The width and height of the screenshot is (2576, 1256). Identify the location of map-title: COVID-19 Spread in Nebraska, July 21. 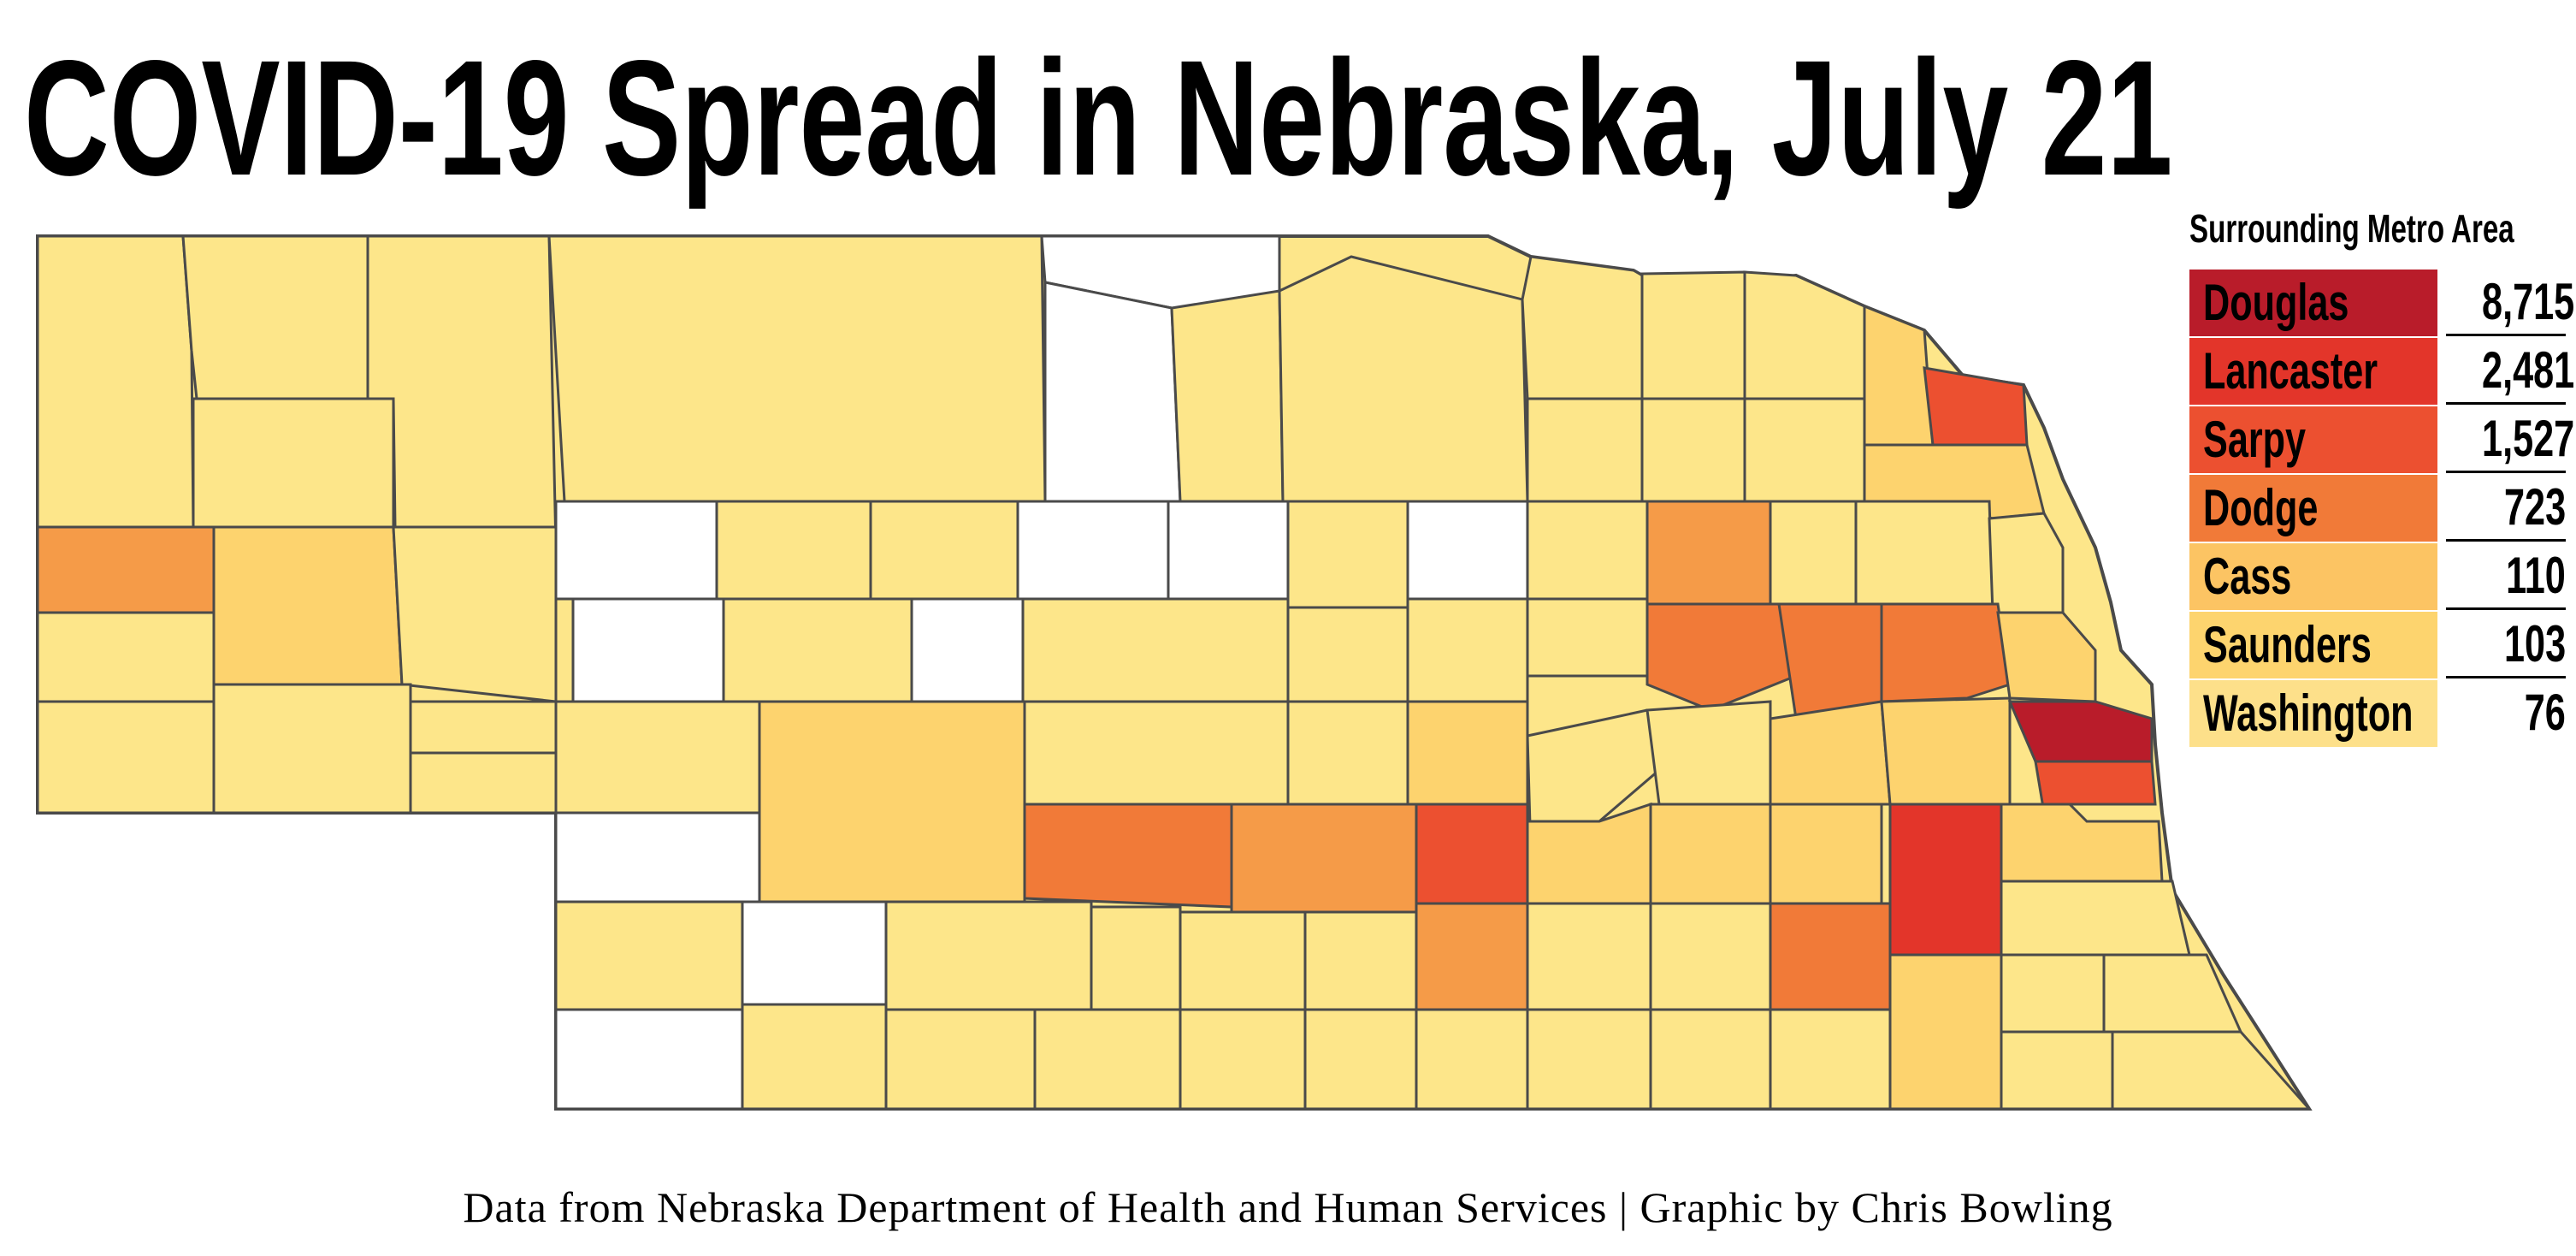
(1098, 118).